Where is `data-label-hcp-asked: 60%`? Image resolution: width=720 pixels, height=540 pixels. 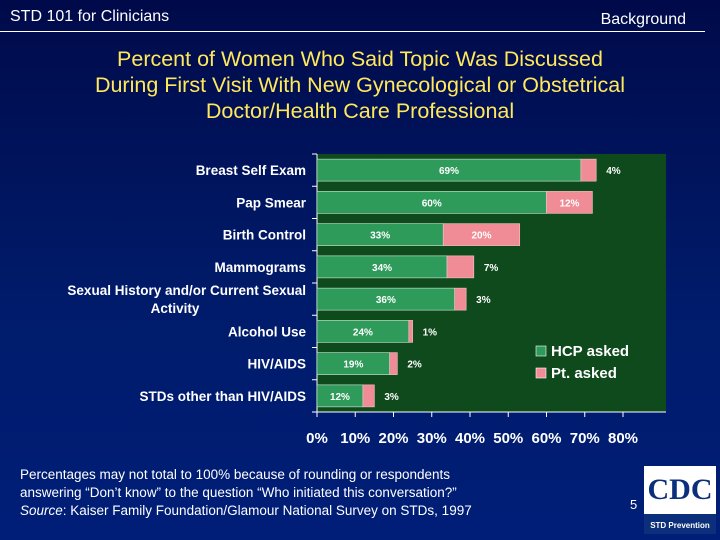 data-label-hcp-asked: 60% is located at coordinates (432, 203).